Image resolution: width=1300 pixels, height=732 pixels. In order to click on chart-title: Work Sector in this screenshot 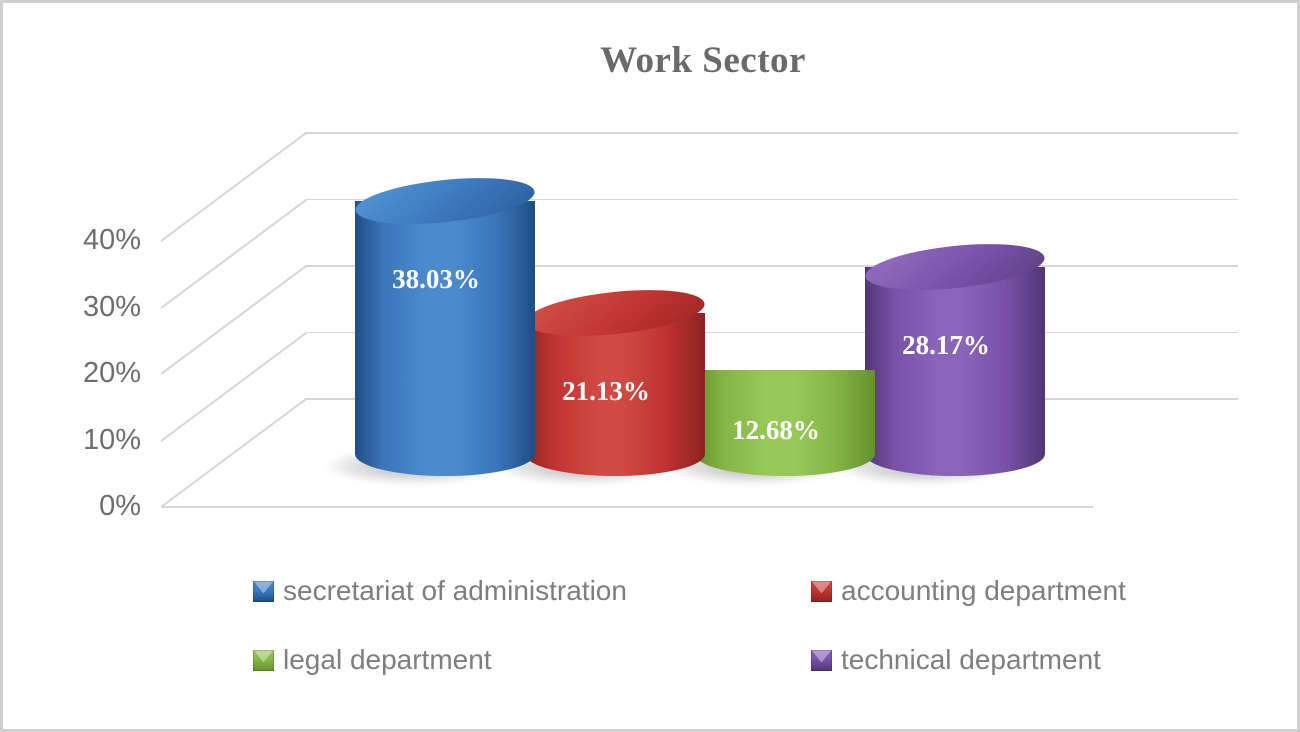, I will do `click(703, 60)`.